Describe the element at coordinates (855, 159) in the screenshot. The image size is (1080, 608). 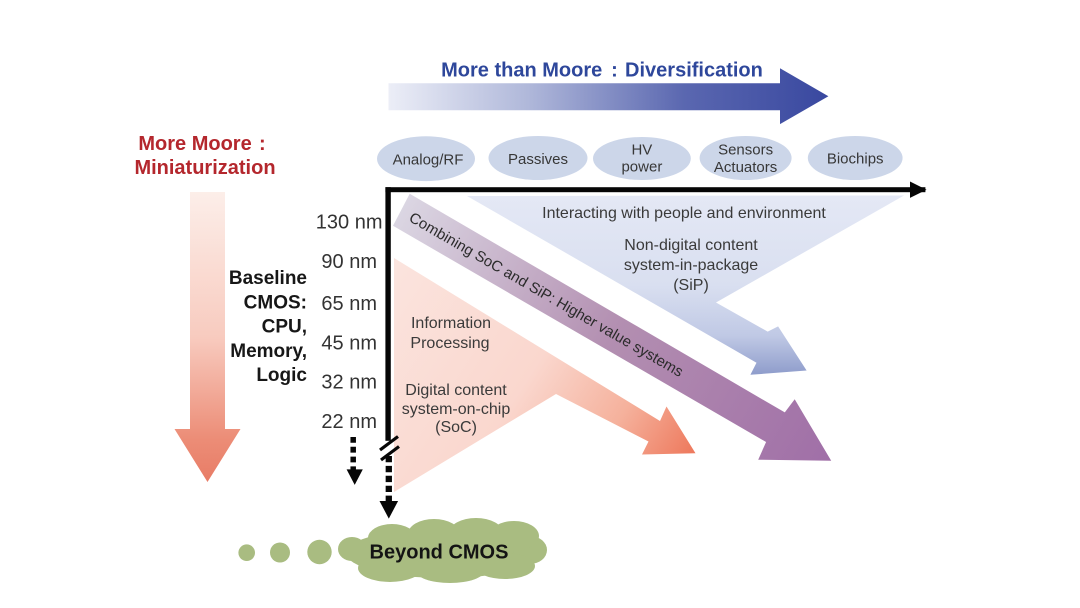
I see `svg-text: Biochips` at that location.